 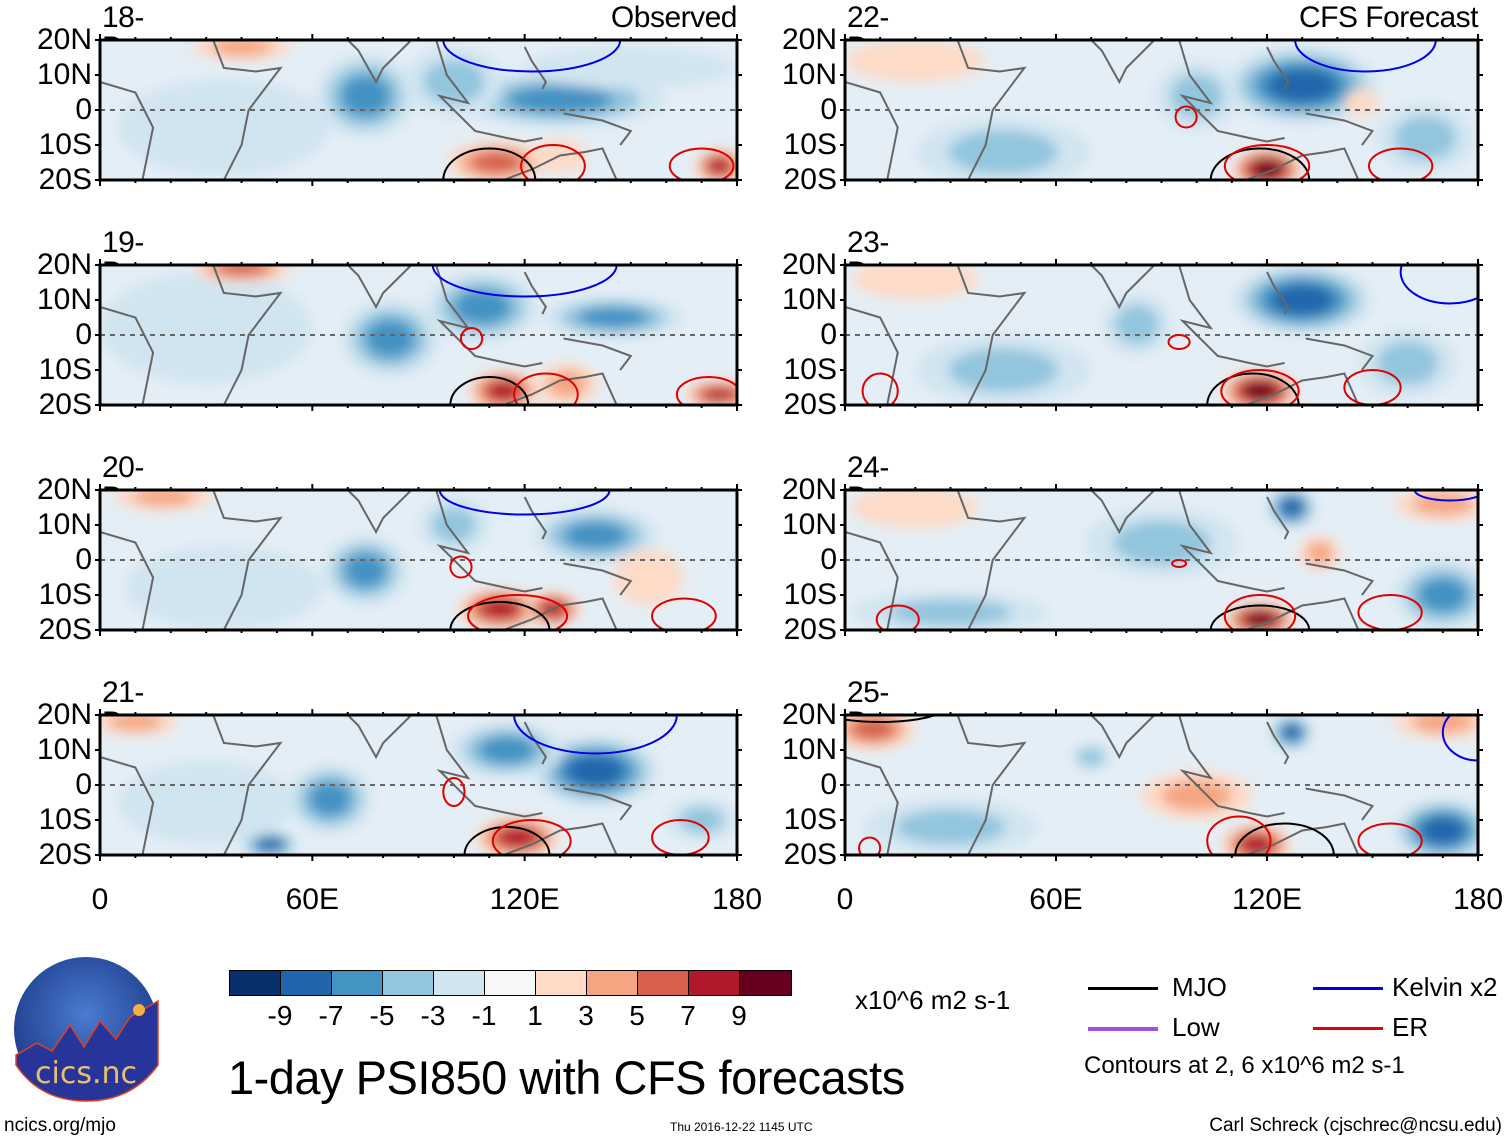 What do you see at coordinates (331, 1015) in the screenshot?
I see `colorbar-tick: -7` at bounding box center [331, 1015].